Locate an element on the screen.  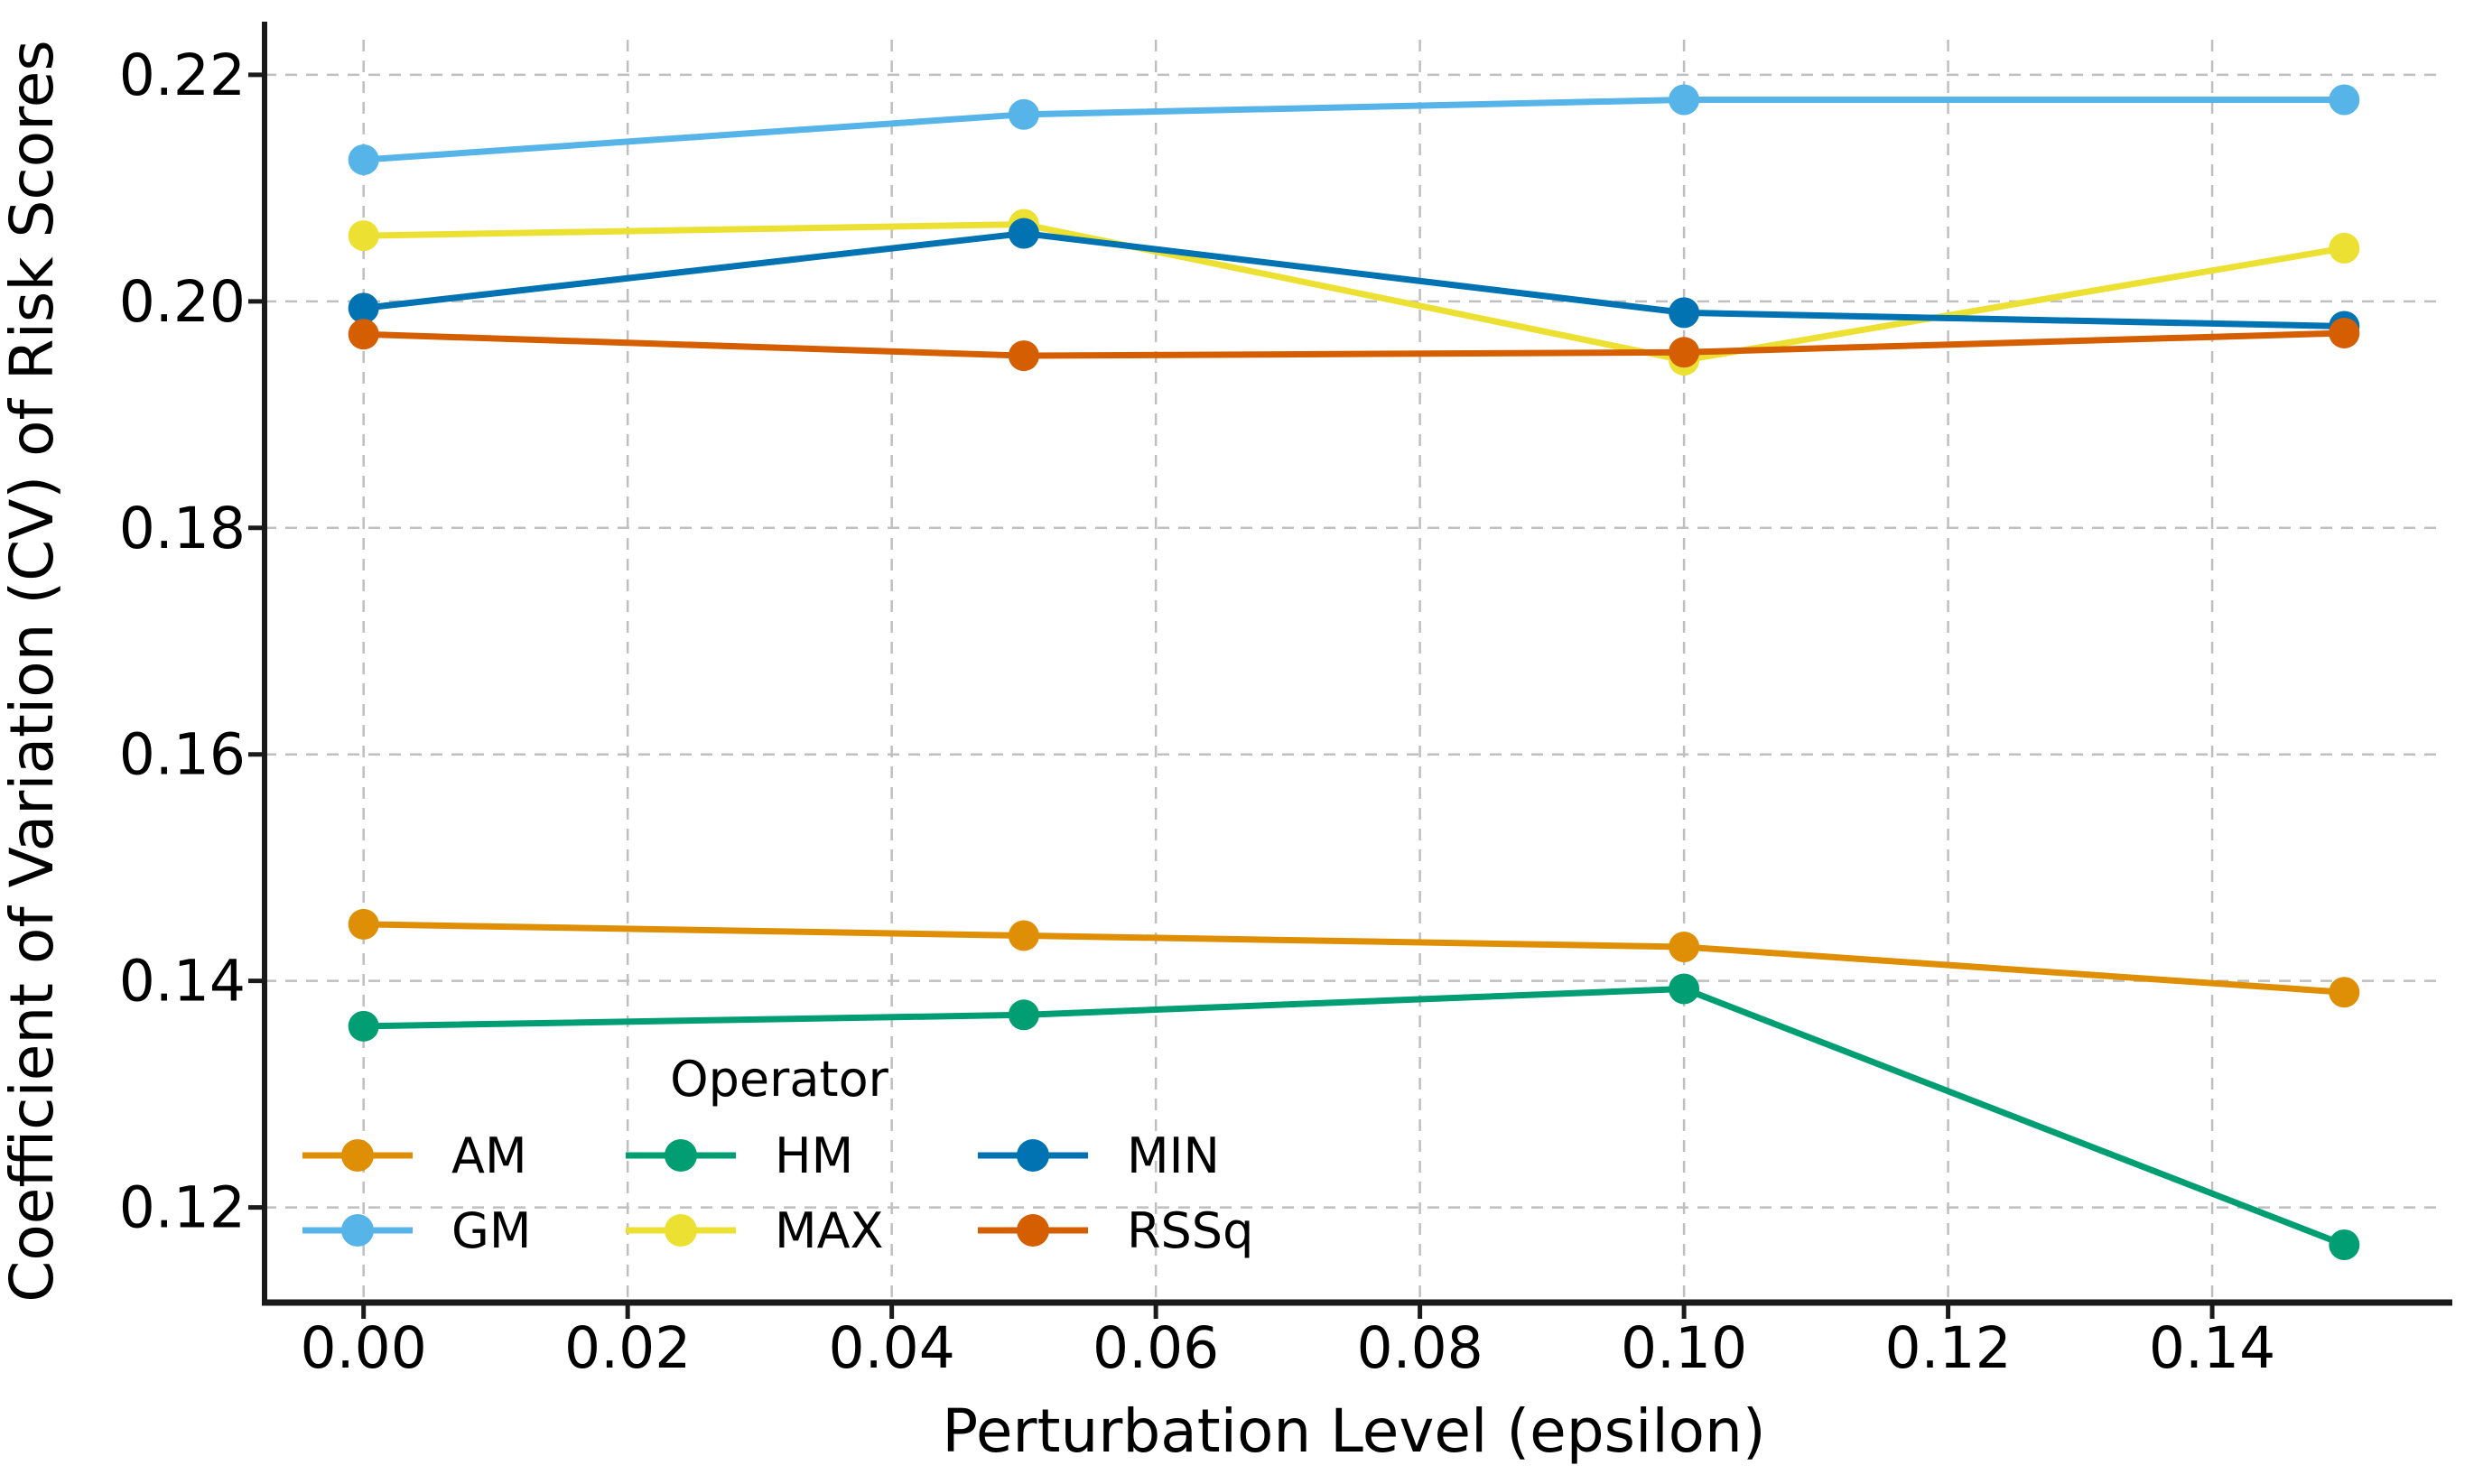
x-tick-label: 0.10 is located at coordinates (1684, 1348).